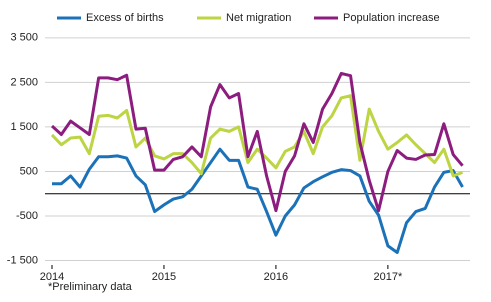 This screenshot has width=491, height=302. Describe the element at coordinates (276, 277) in the screenshot. I see `x-tick-label: 2016` at that location.